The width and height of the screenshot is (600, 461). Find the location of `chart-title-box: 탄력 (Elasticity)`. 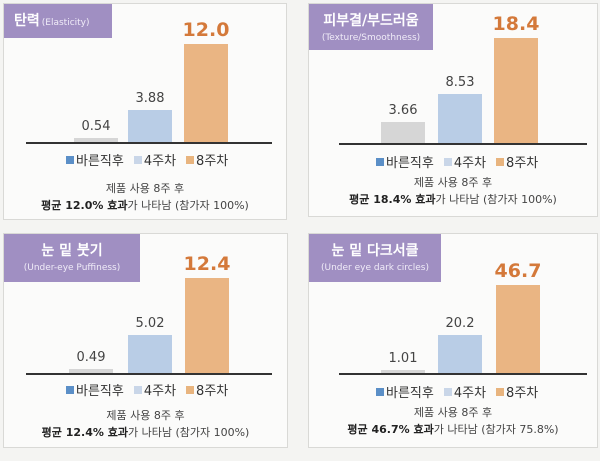

chart-title-box: 탄력 (Elasticity) is located at coordinates (58, 21).